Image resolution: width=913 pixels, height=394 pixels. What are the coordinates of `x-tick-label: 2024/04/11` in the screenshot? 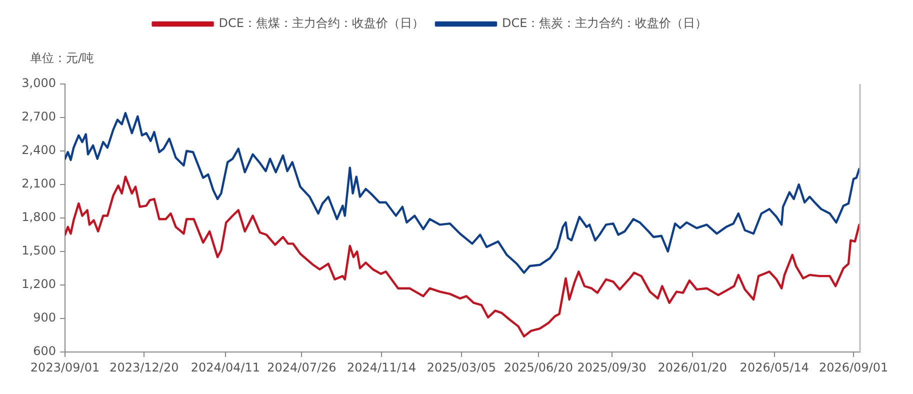 It's located at (225, 367).